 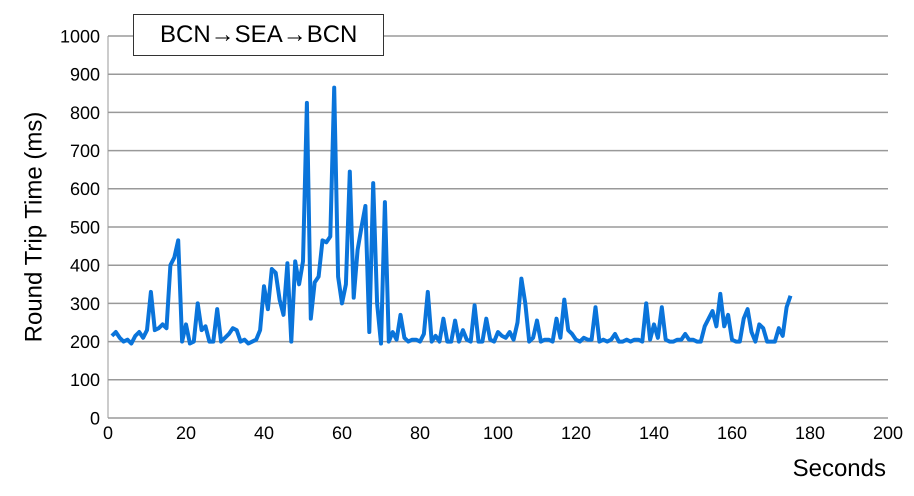 I want to click on y-tick-label: 700, so click(x=85, y=150).